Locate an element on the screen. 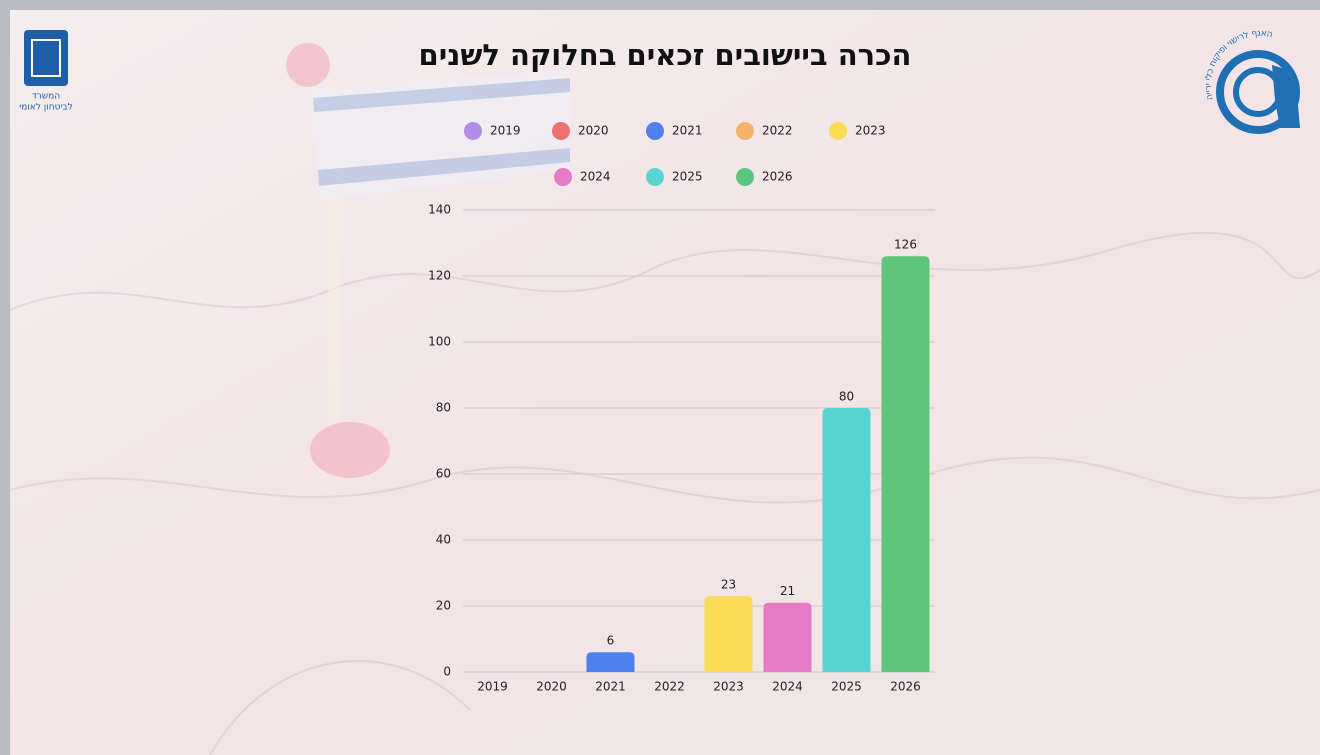 This screenshot has width=1320, height=755. value-label: 21 is located at coordinates (787, 591).